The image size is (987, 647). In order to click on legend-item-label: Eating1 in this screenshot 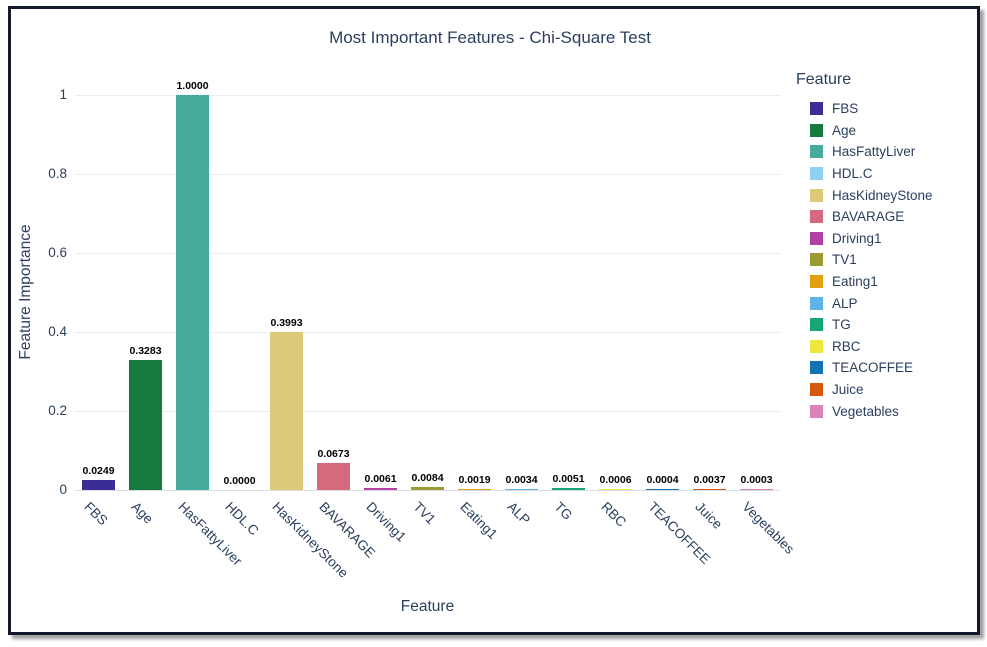, I will do `click(855, 282)`.